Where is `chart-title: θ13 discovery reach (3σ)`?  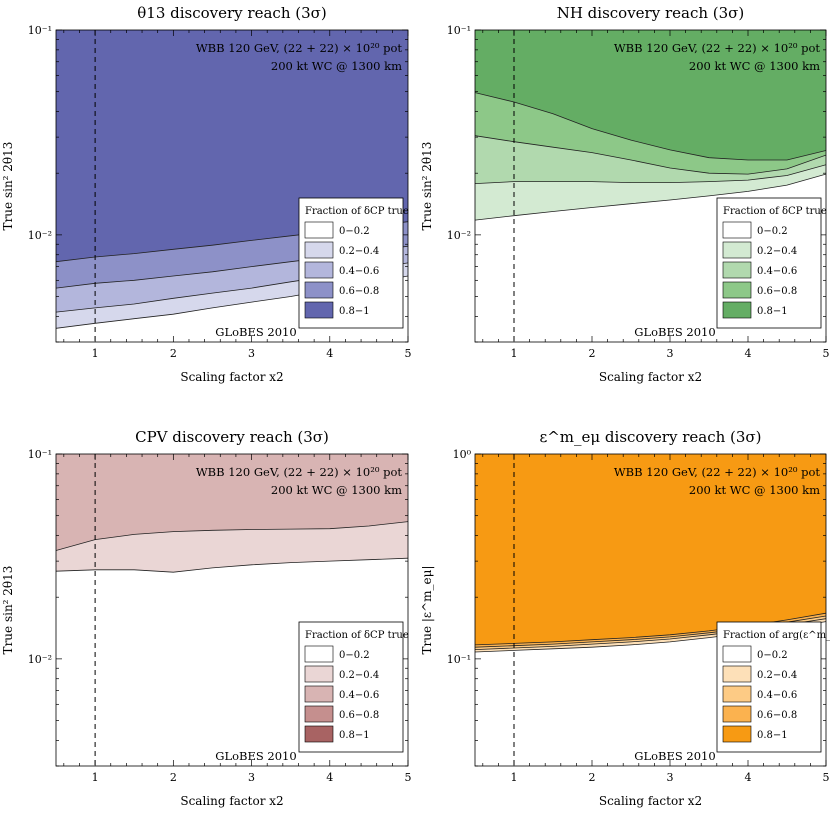 chart-title: θ13 discovery reach (3σ) is located at coordinates (232, 13).